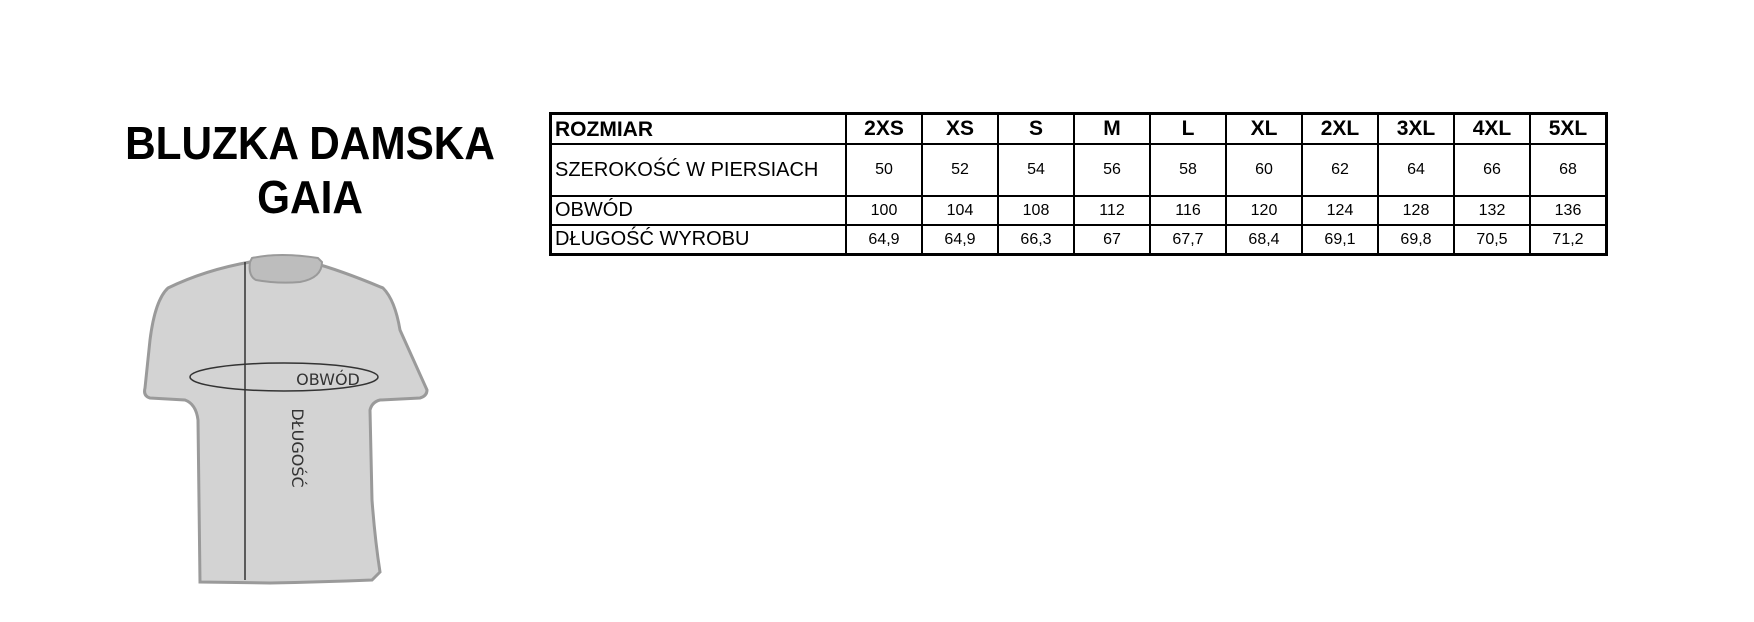  What do you see at coordinates (1492, 240) in the screenshot?
I see `table-cell: 70,5` at bounding box center [1492, 240].